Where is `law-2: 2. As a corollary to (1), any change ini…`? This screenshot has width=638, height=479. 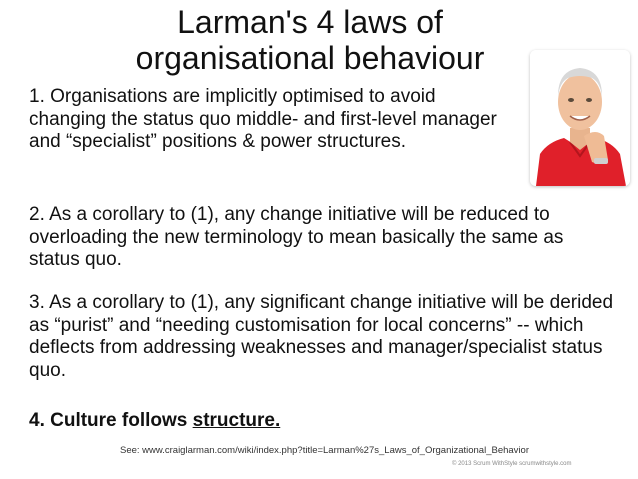 law-2: 2. As a corollary to (1), any change ini… is located at coordinates (296, 237).